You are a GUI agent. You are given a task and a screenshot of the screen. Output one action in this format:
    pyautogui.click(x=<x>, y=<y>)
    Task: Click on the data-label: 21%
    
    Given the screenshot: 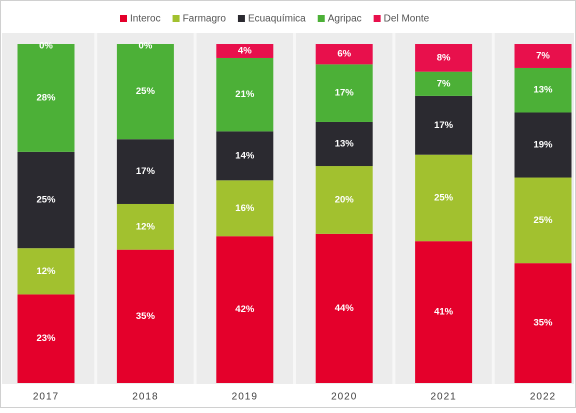 What is the action you would take?
    pyautogui.click(x=245, y=94)
    